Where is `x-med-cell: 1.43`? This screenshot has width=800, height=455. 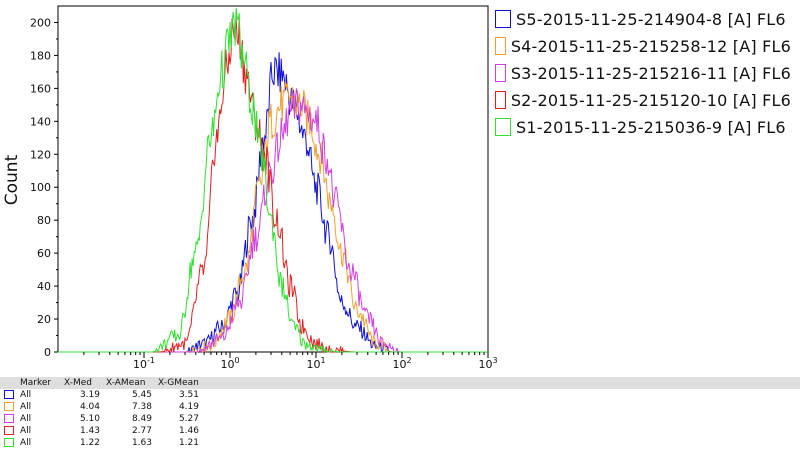
x-med-cell: 1.43 is located at coordinates (89, 431).